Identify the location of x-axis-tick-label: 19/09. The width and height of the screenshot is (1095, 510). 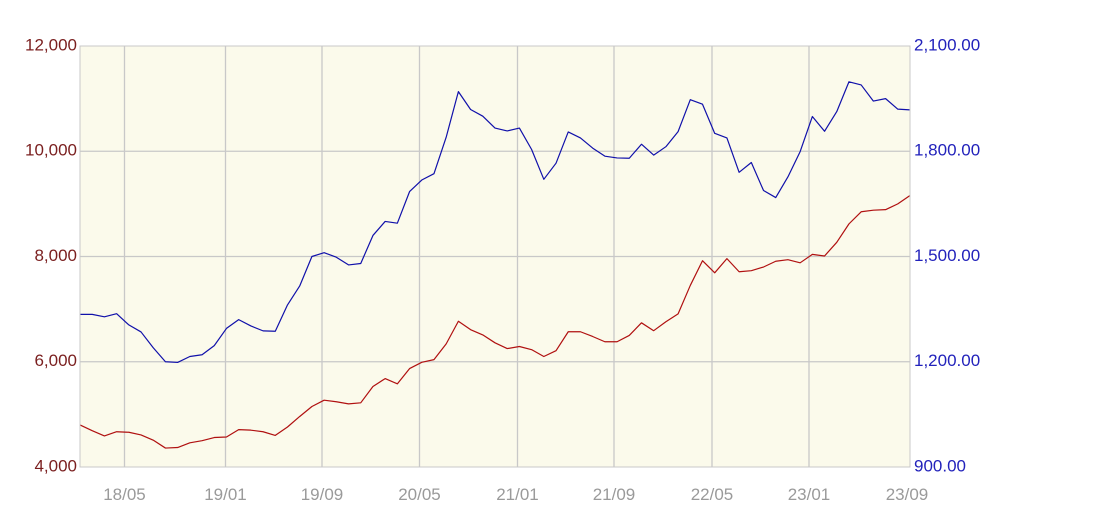
(322, 494).